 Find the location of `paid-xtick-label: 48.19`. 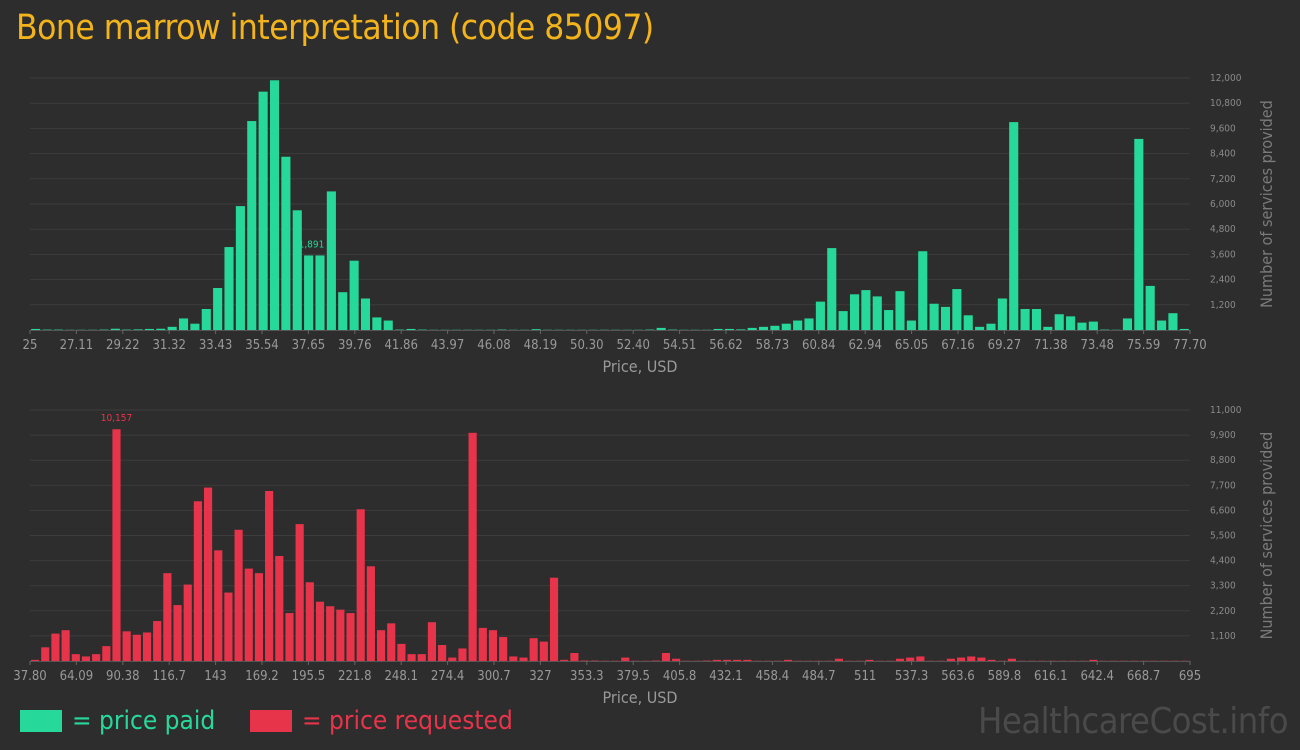

paid-xtick-label: 48.19 is located at coordinates (540, 345).